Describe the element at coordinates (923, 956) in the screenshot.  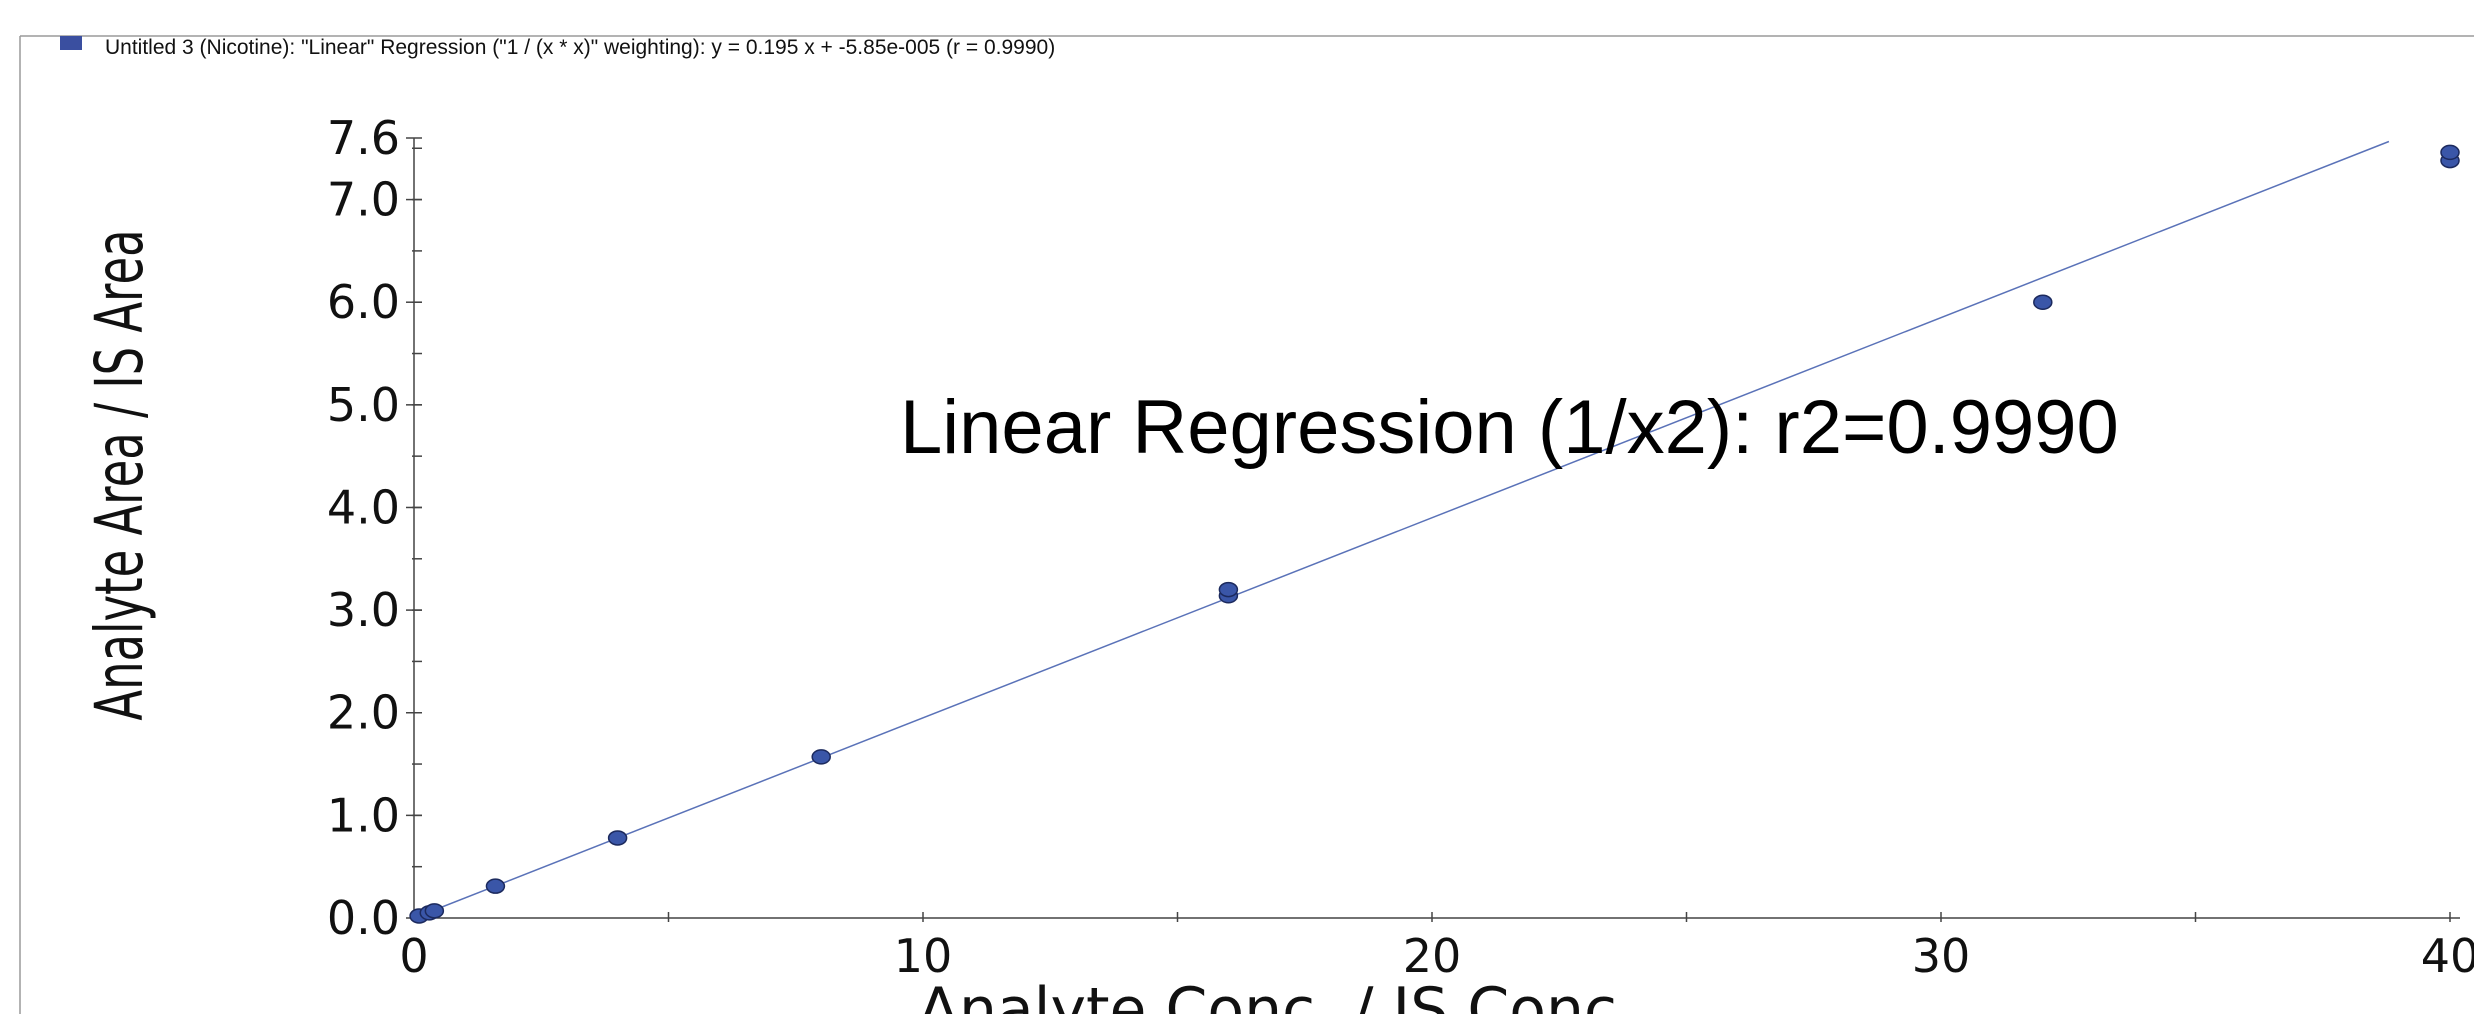
I see `x-tick-label: 10` at that location.